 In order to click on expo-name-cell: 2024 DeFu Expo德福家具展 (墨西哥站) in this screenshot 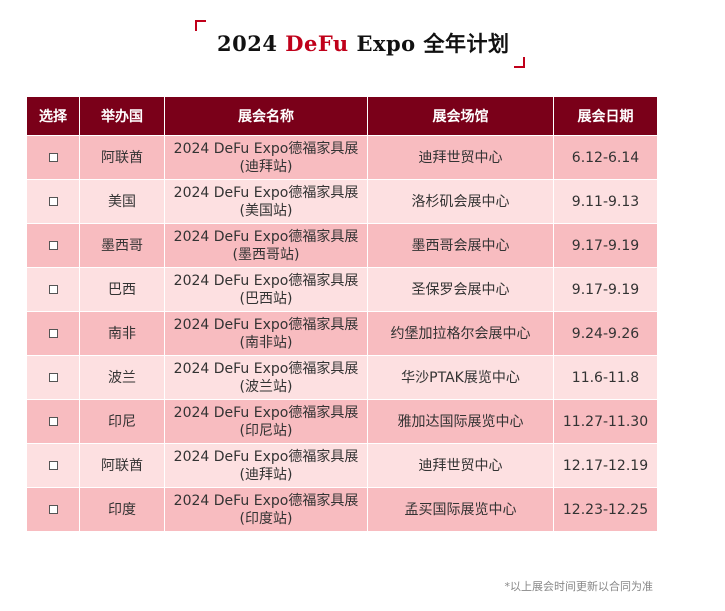, I will do `click(266, 245)`.